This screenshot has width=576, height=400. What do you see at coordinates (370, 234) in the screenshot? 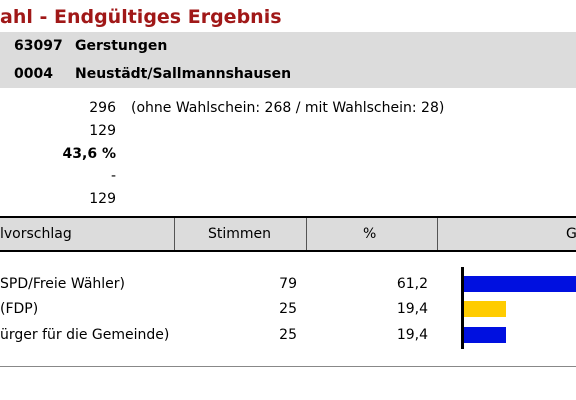
I see `column-header-percent: %` at bounding box center [370, 234].